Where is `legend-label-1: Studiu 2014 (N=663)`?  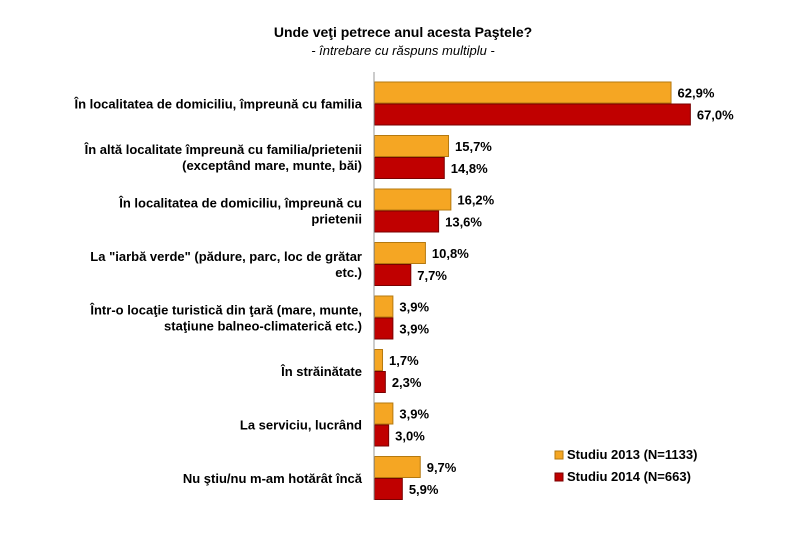
legend-label-1: Studiu 2014 (N=663) is located at coordinates (629, 476).